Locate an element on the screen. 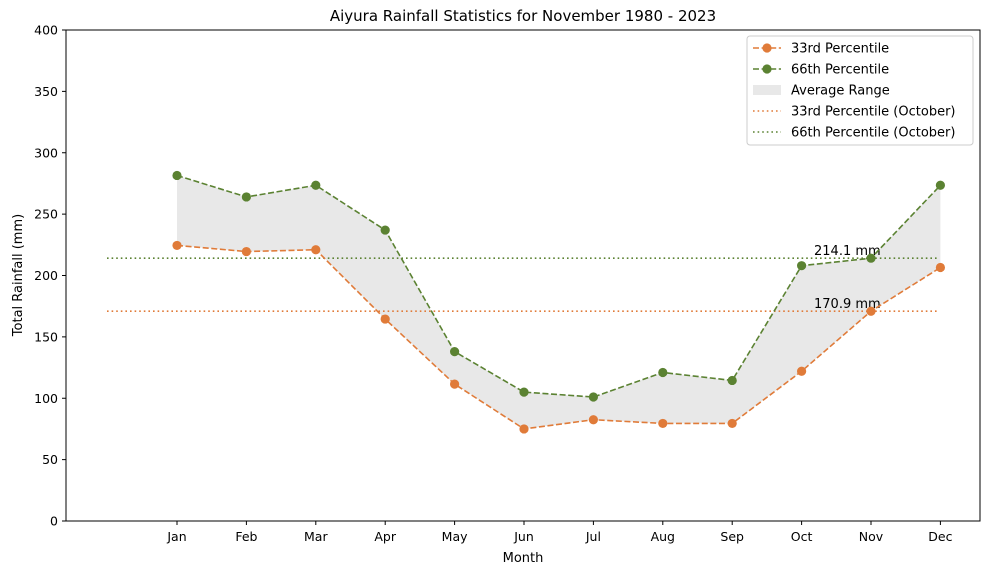  legend-label-series-66th: 66th Percentile is located at coordinates (840, 70).